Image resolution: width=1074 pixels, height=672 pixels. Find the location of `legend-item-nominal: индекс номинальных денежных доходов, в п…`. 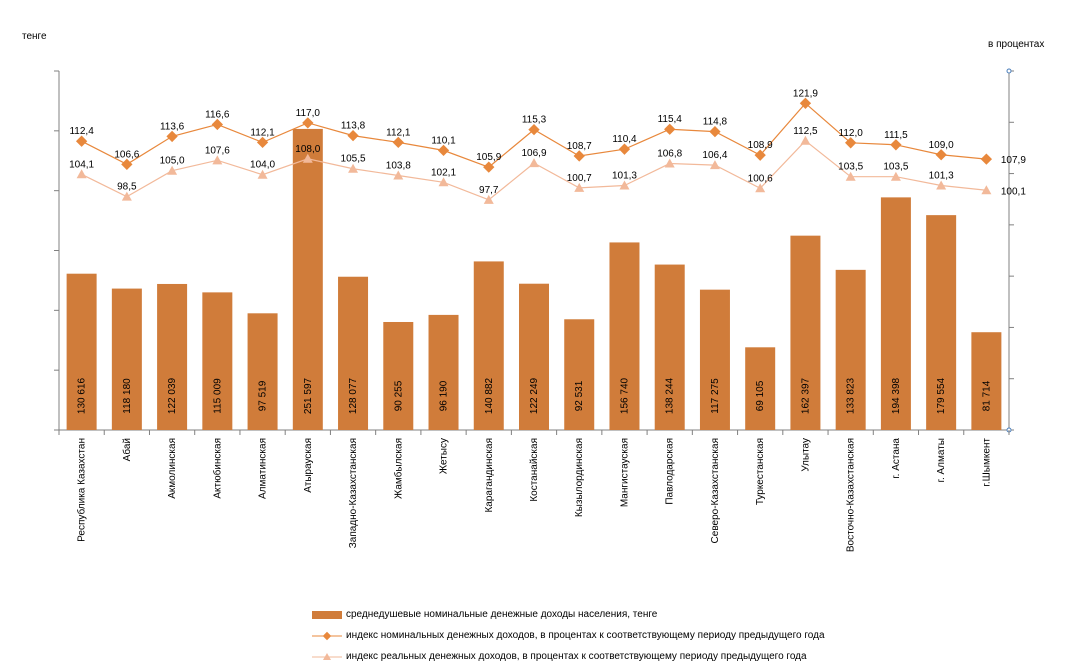

legend-item-nominal: индекс номинальных денежных доходов, в п… is located at coordinates (568, 635).